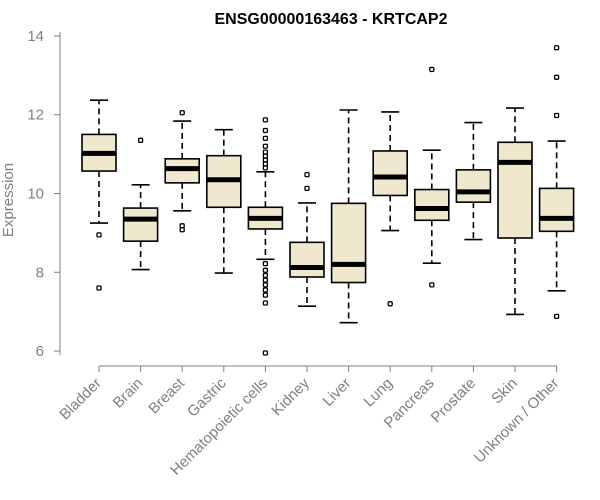 The height and width of the screenshot is (500, 600). I want to click on box-kidney, so click(307, 239).